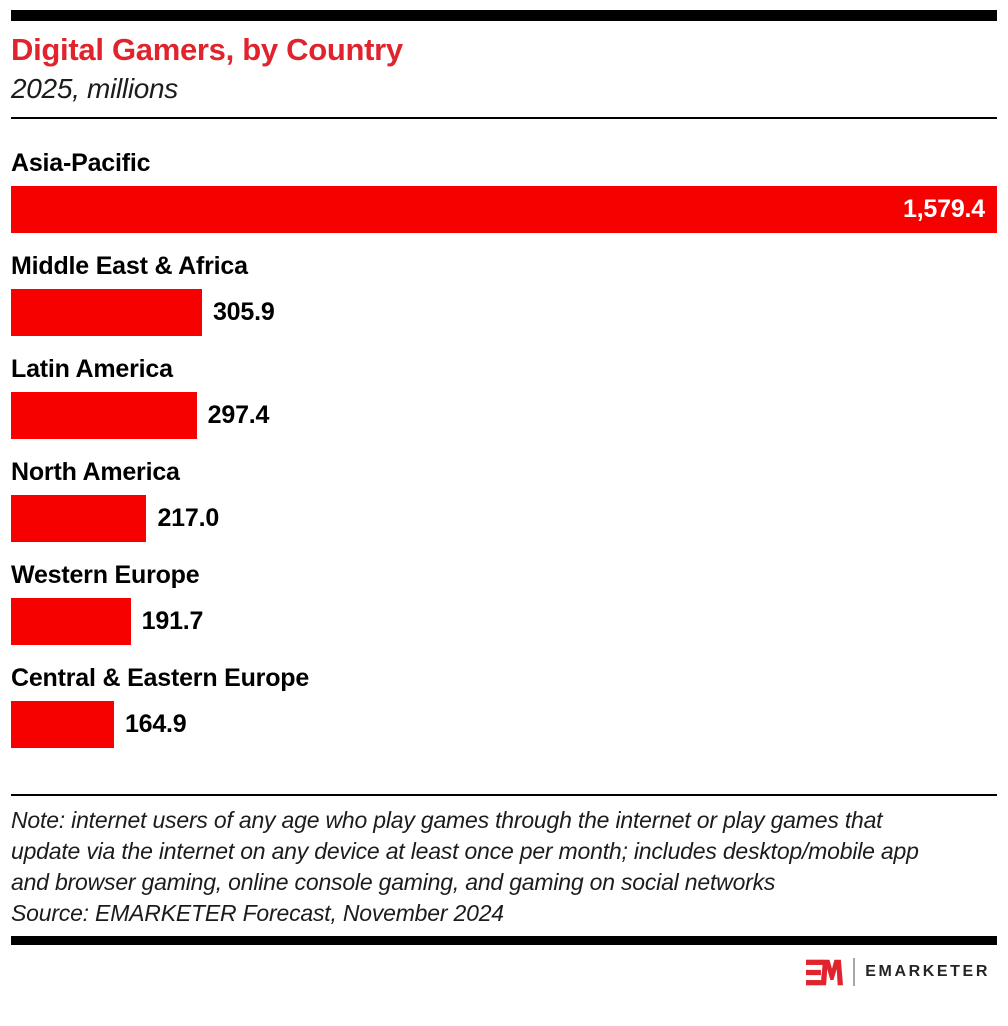  Describe the element at coordinates (927, 971) in the screenshot. I see `emarketer-wordmark: EMARKETER` at that location.